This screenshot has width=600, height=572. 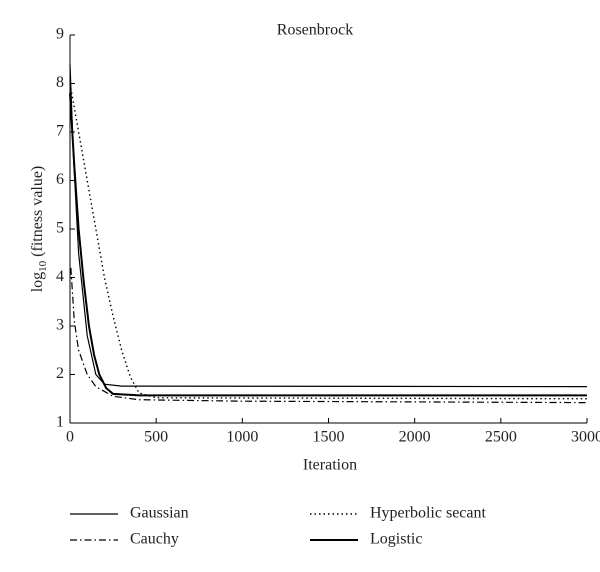 I want to click on y-axis-label-rest: (fitness value), so click(x=37, y=211).